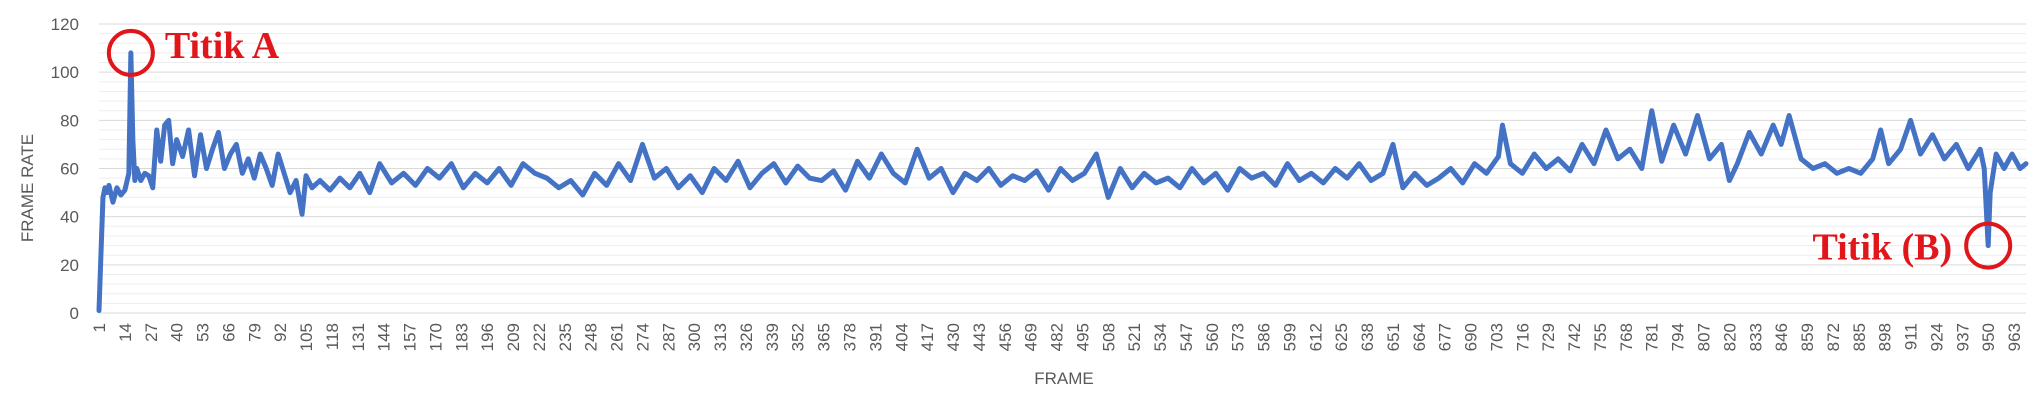 The width and height of the screenshot is (2034, 412). I want to click on x-tick-label: 209, so click(513, 337).